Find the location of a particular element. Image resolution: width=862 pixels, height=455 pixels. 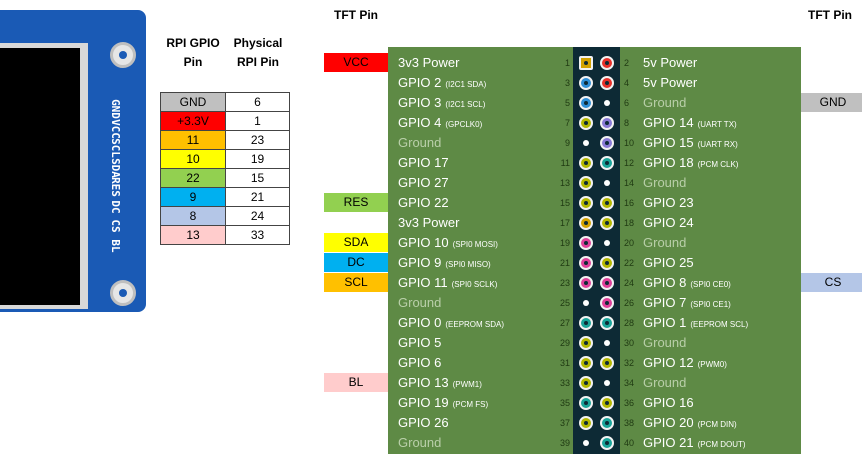

pin-number-right: 12 is located at coordinates (629, 163).